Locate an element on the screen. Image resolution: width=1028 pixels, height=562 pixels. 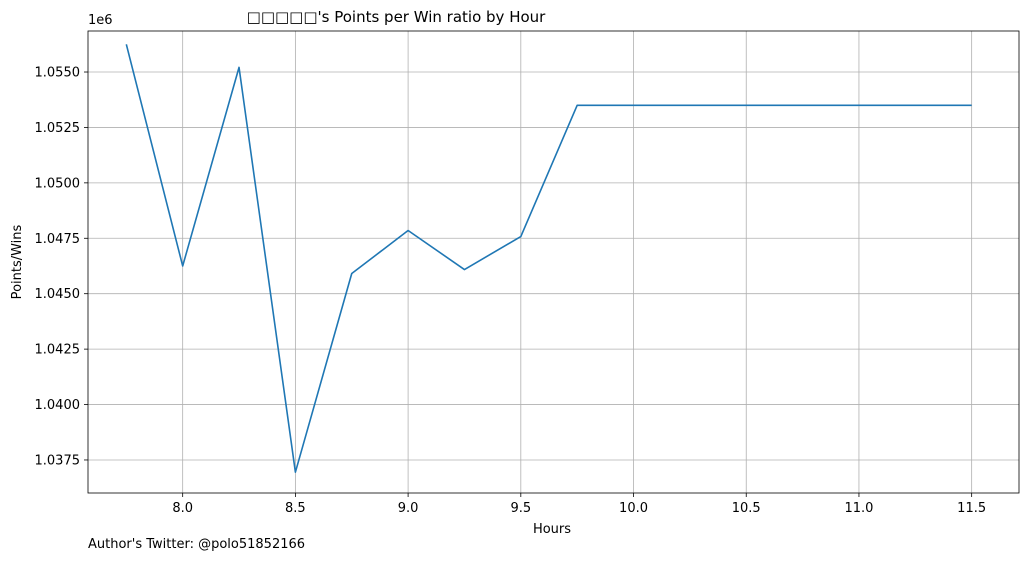
author-credit: Author's Twitter: @polo51852166 is located at coordinates (197, 544).